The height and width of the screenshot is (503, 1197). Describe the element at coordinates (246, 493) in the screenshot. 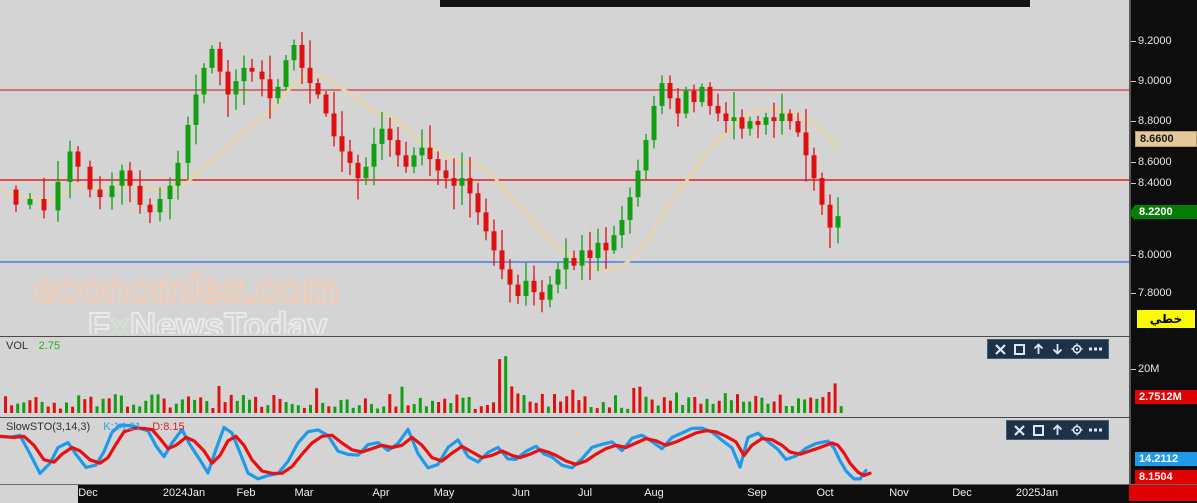

I see `time-axis-label: Feb` at that location.